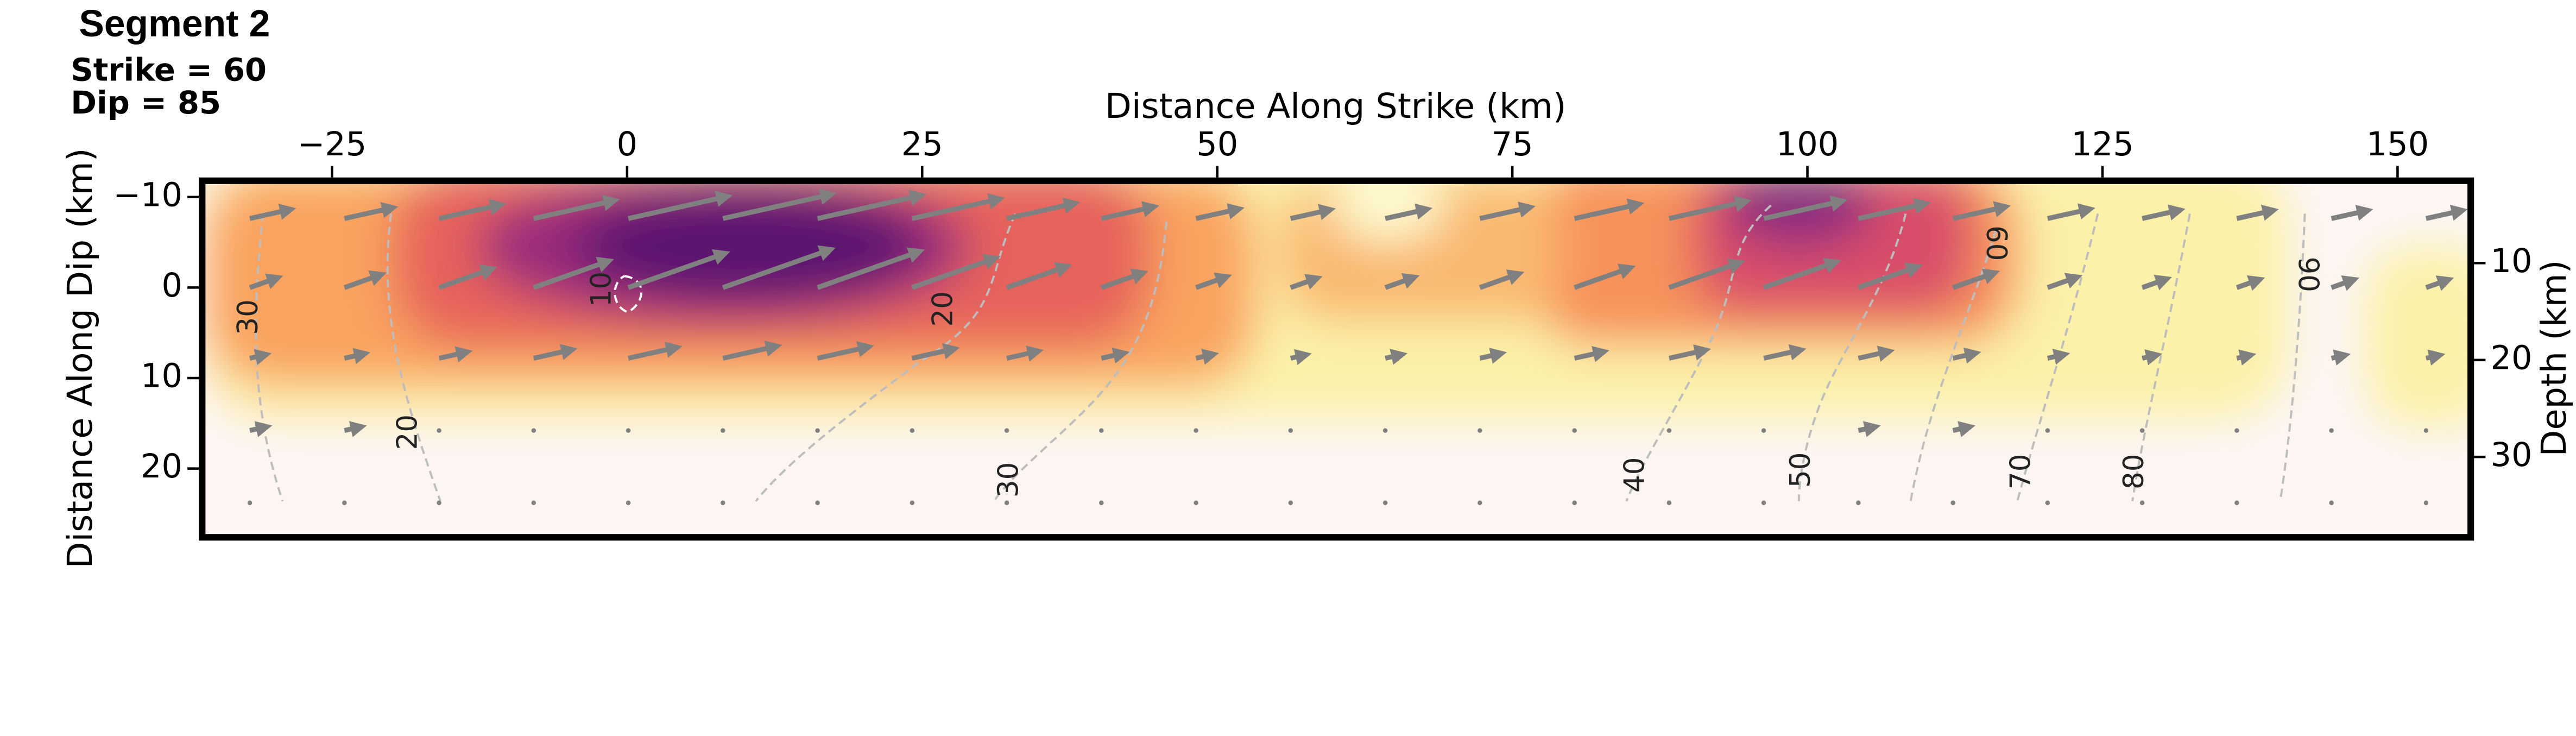 The width and height of the screenshot is (2576, 736). What do you see at coordinates (332, 144) in the screenshot?
I see `x-tick-label: −25` at bounding box center [332, 144].